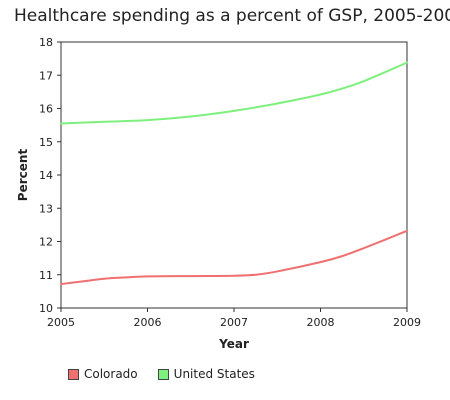 The height and width of the screenshot is (400, 450). What do you see at coordinates (407, 322) in the screenshot?
I see `x-tick-label: 2009` at bounding box center [407, 322].